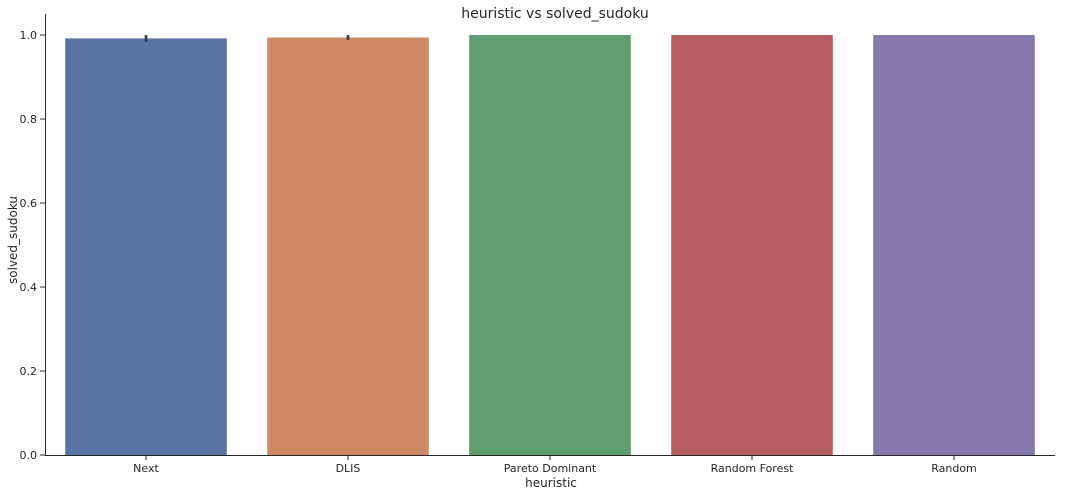 The width and height of the screenshot is (1068, 495). I want to click on x-tick-label: DLIS, so click(348, 468).